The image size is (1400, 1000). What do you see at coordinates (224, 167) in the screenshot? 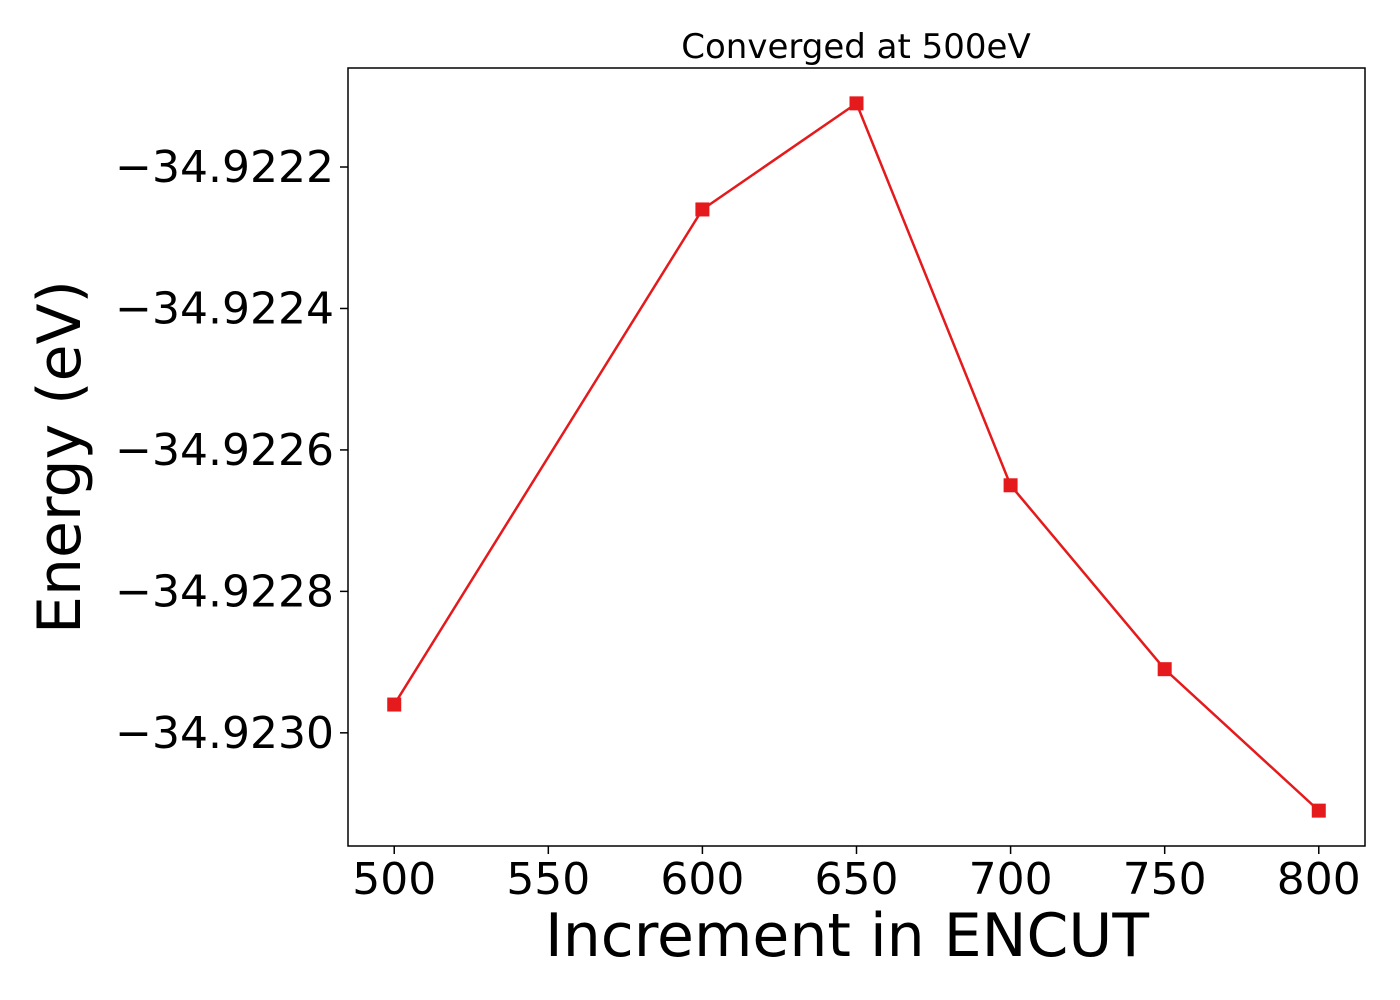
I see `y-tick-label: −34.9222` at bounding box center [224, 167].